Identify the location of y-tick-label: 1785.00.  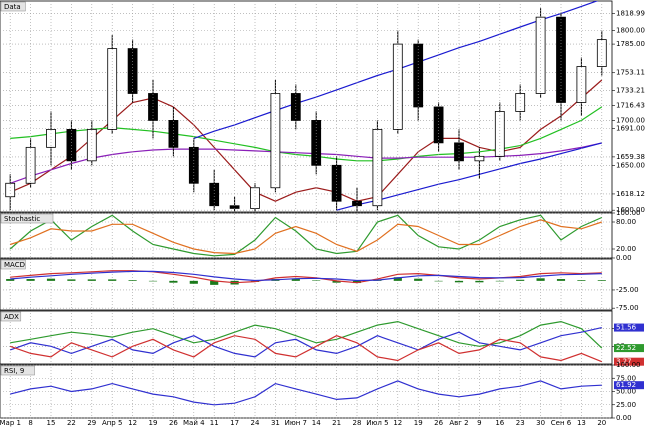
(630, 44).